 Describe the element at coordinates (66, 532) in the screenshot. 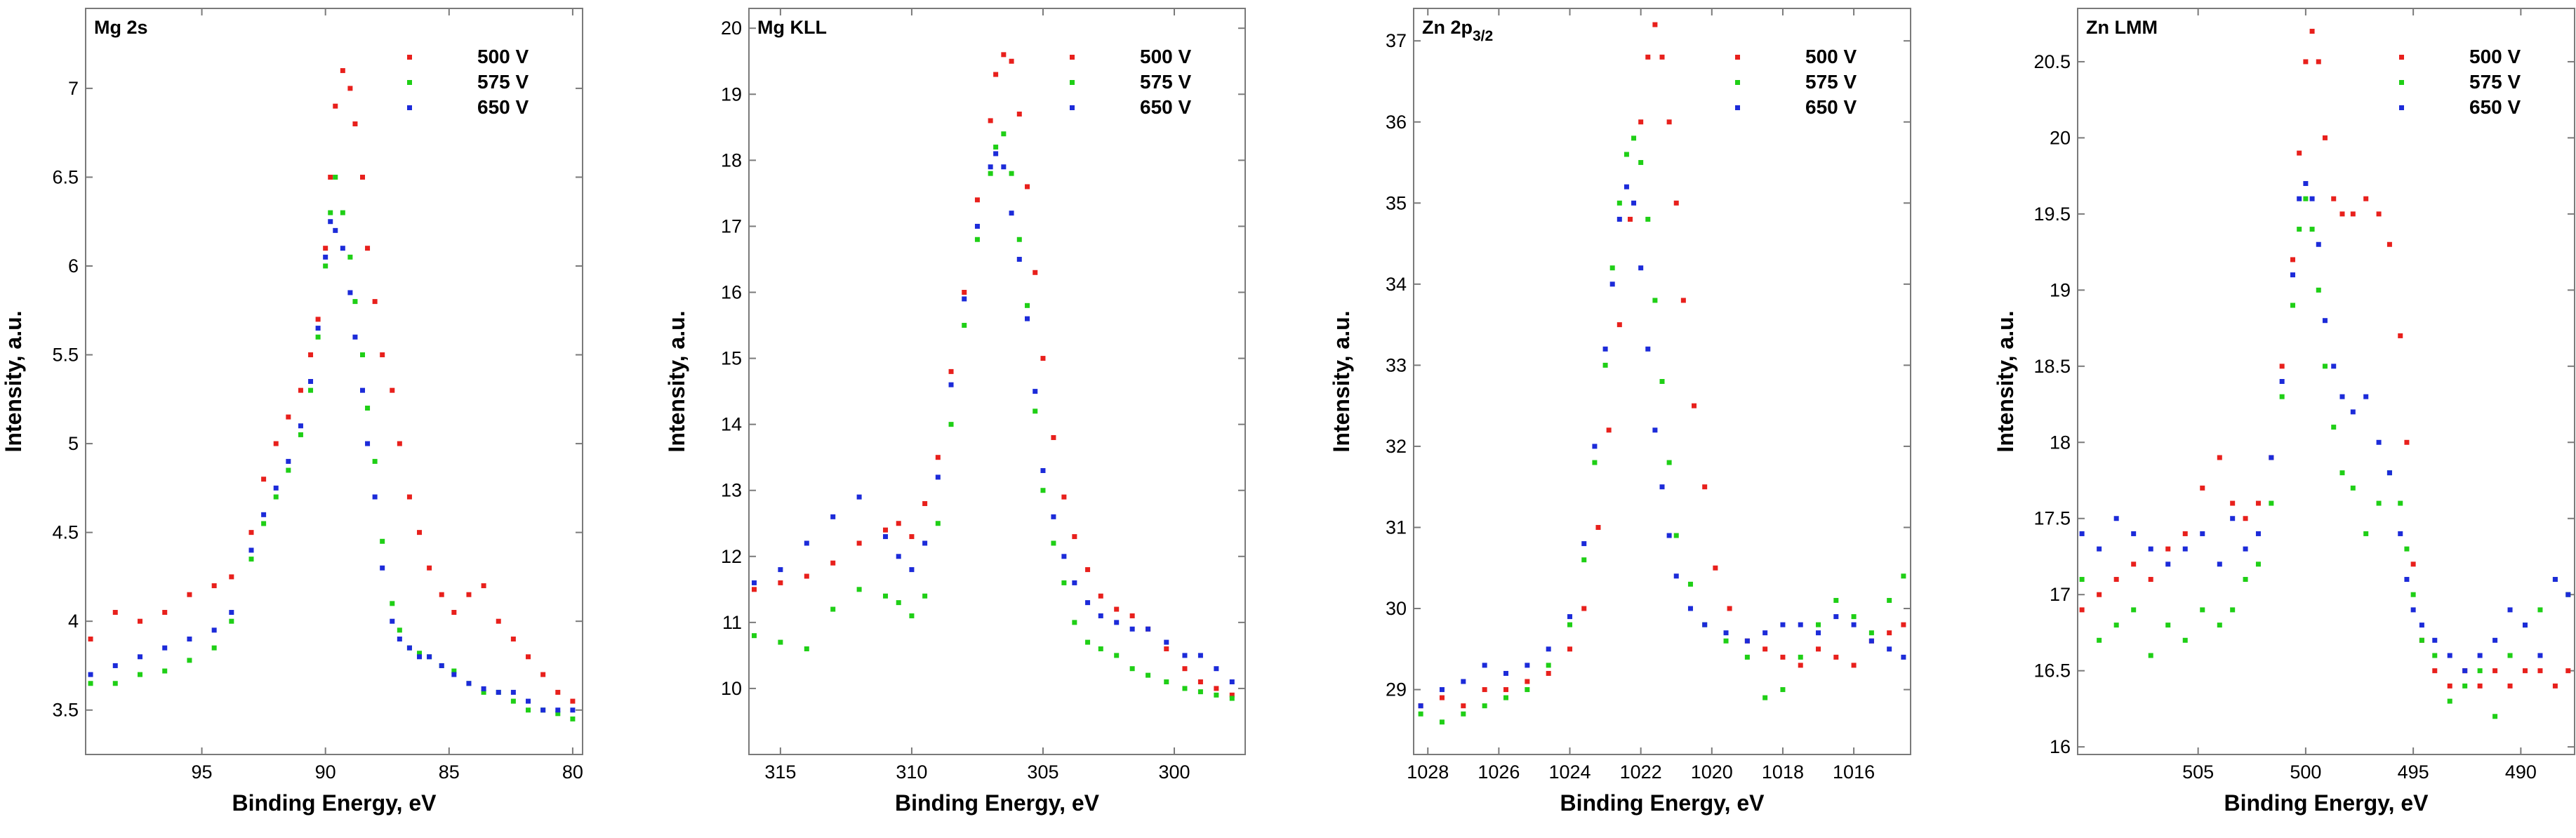

I see `y-tick-label: 4.5` at that location.